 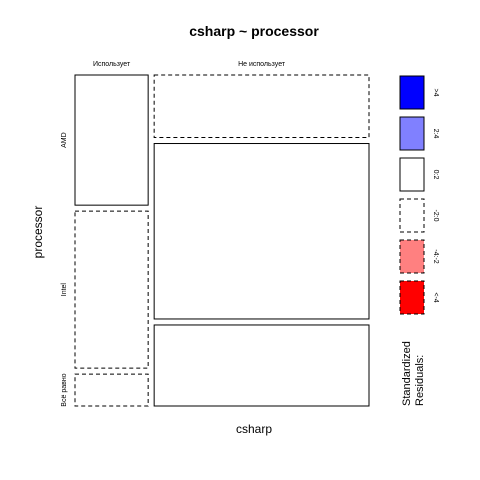 I want to click on legend-label: -2:0, so click(x=435, y=215).